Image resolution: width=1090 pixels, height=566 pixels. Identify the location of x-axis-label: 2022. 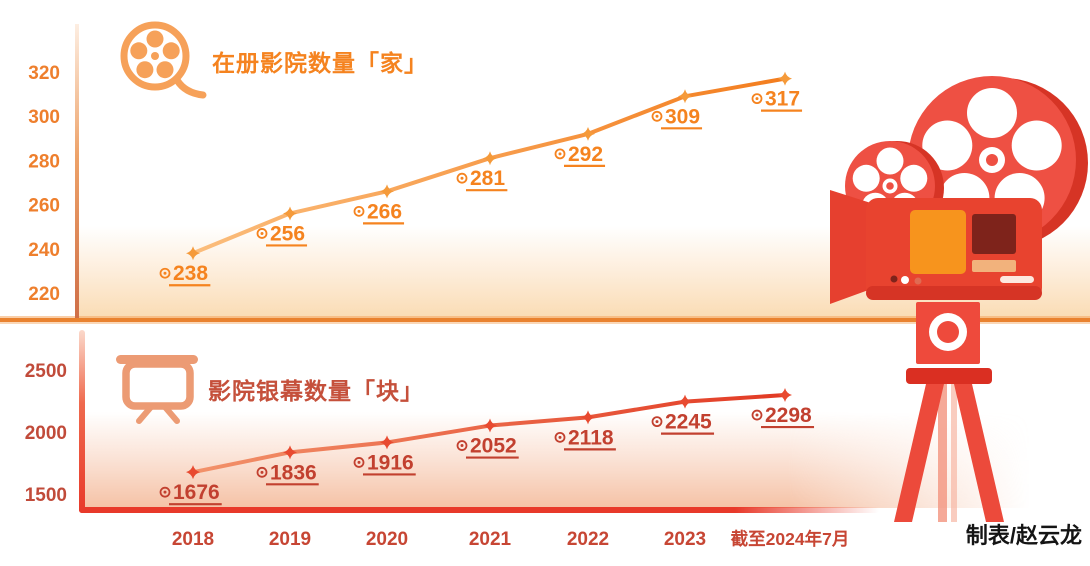
(588, 539).